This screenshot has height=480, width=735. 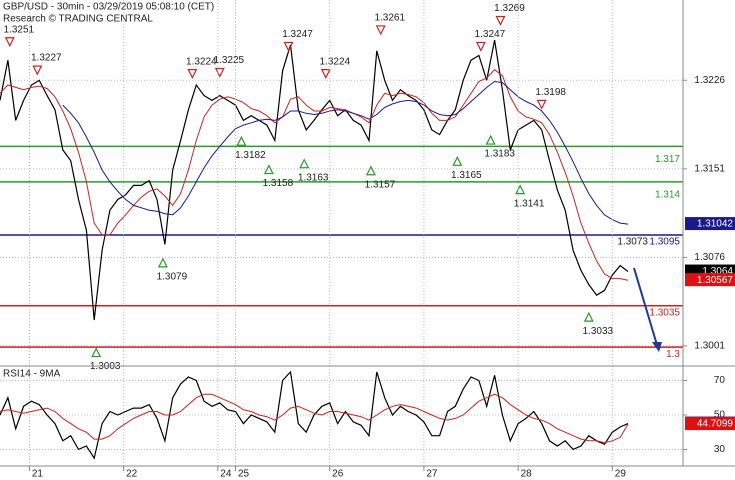 I want to click on x-tick-label: 25, so click(x=244, y=474).